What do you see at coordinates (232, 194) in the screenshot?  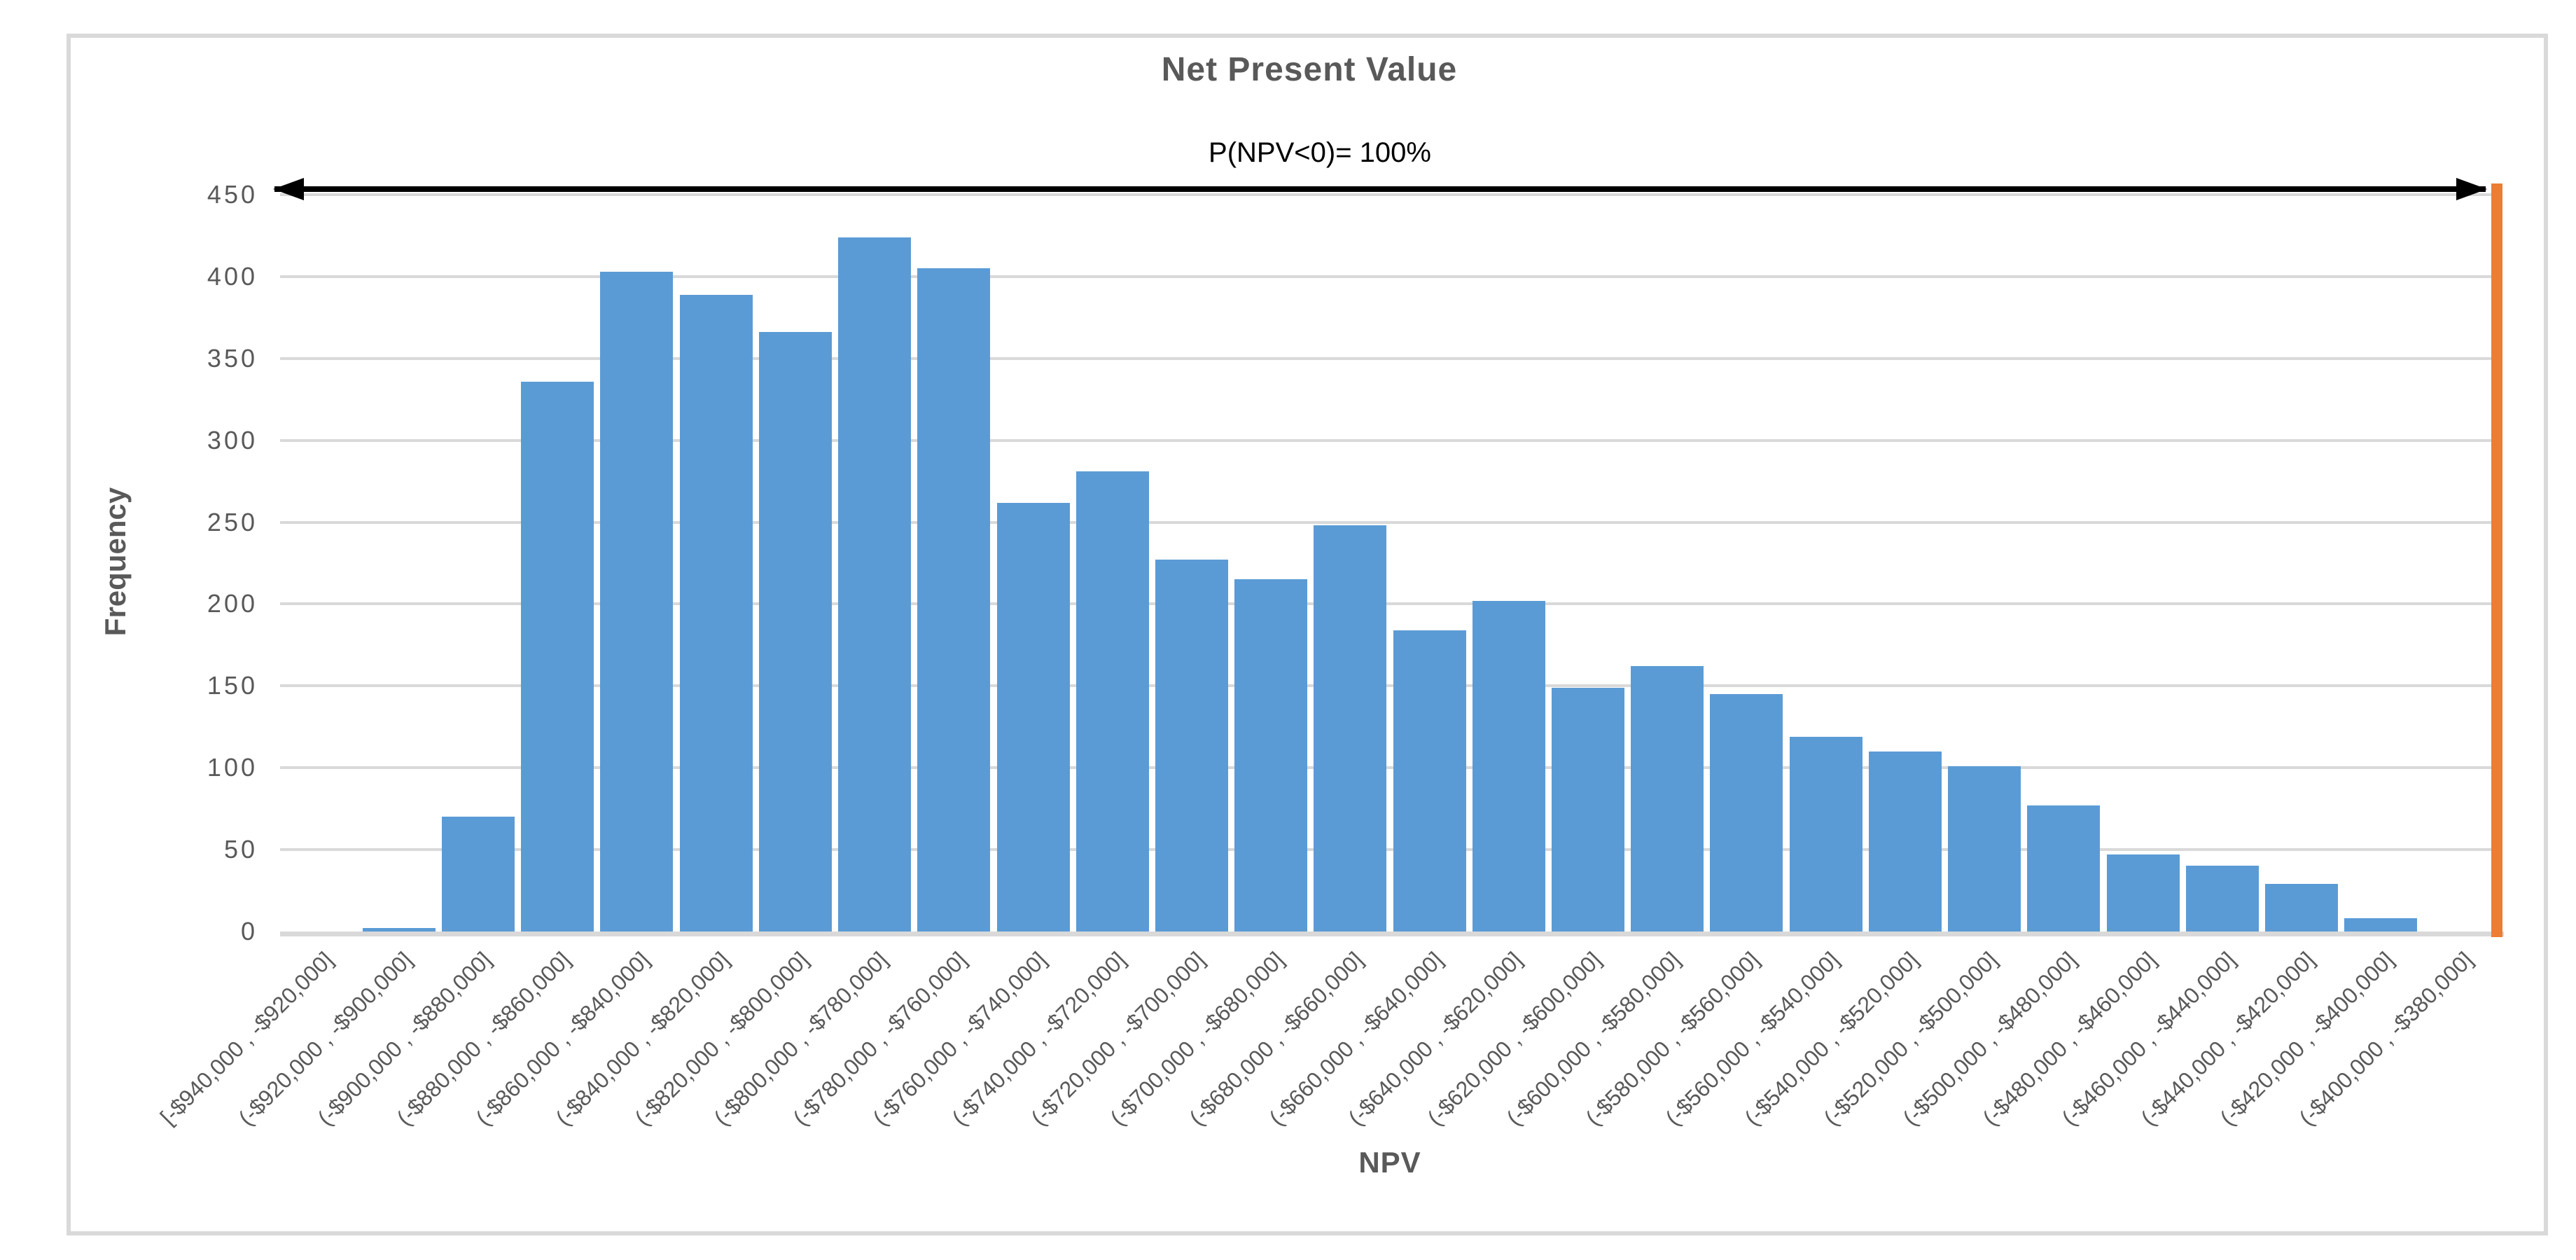 I see `y-tick-label: 450` at bounding box center [232, 194].